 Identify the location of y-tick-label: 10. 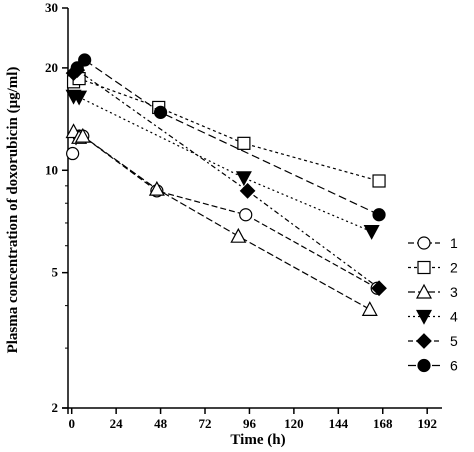
(51, 169).